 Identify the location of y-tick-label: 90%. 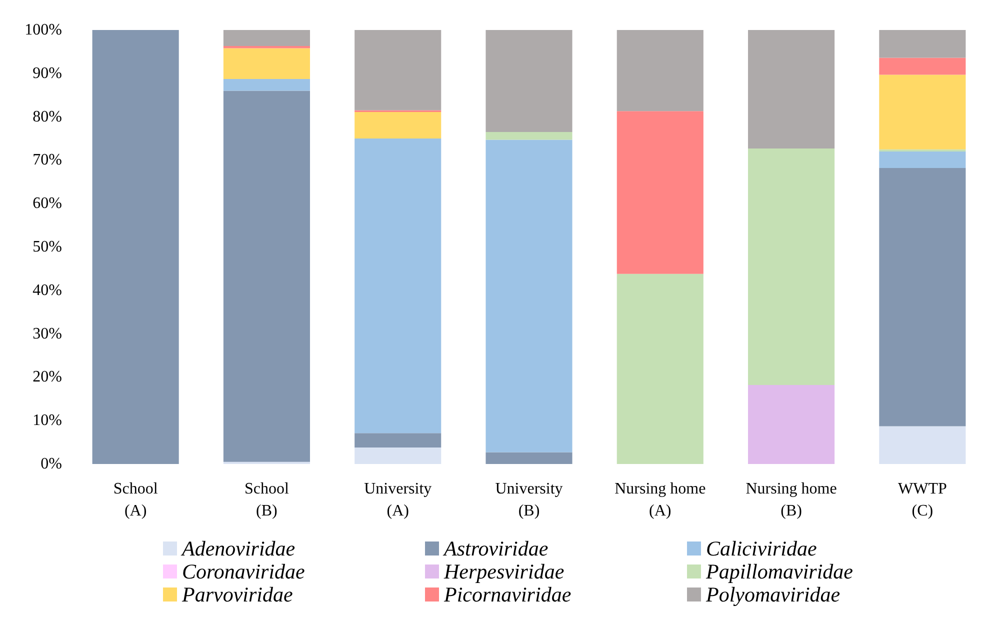
(47, 73).